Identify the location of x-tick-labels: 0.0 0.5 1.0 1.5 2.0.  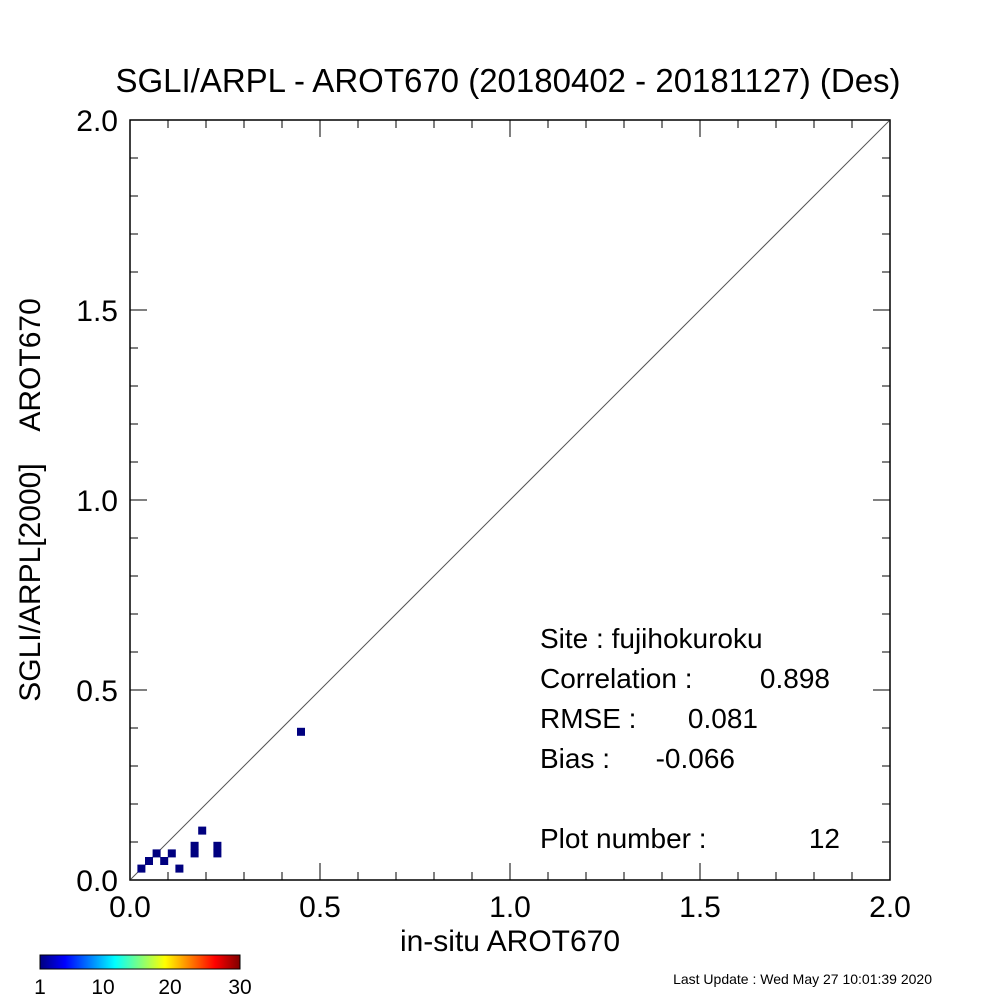
(510, 907).